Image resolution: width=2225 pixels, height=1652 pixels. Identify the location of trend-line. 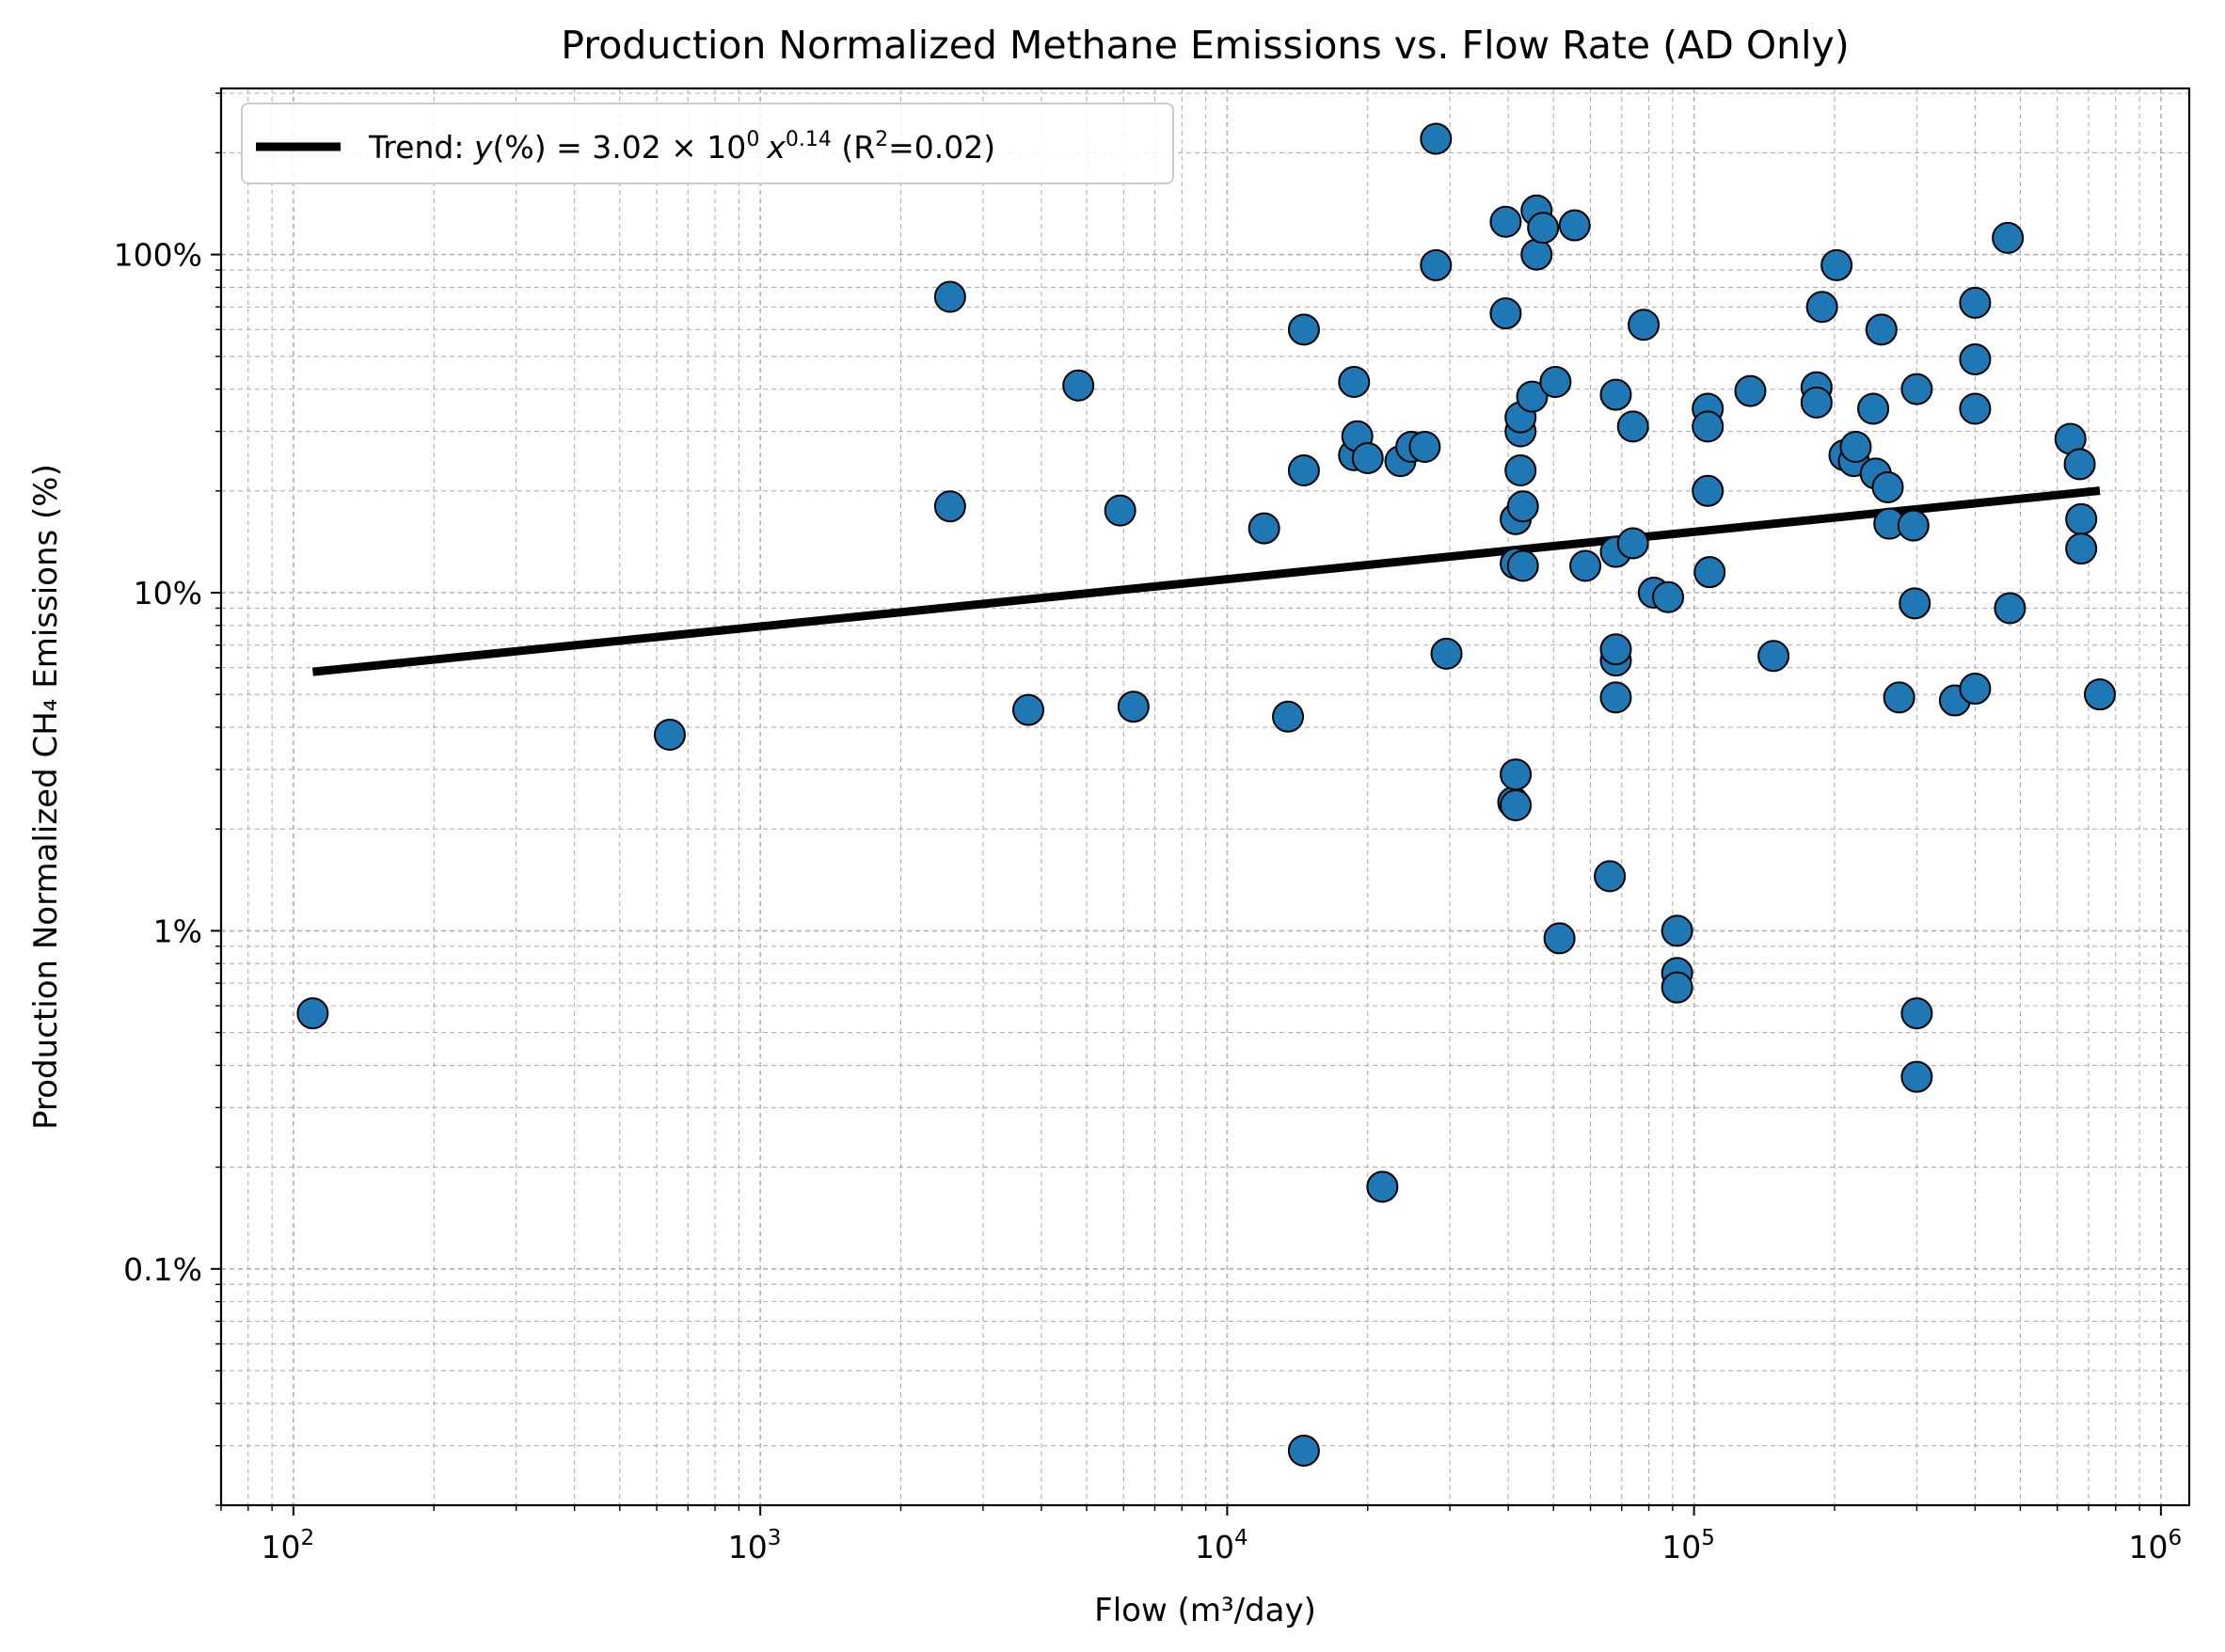
(1206, 581).